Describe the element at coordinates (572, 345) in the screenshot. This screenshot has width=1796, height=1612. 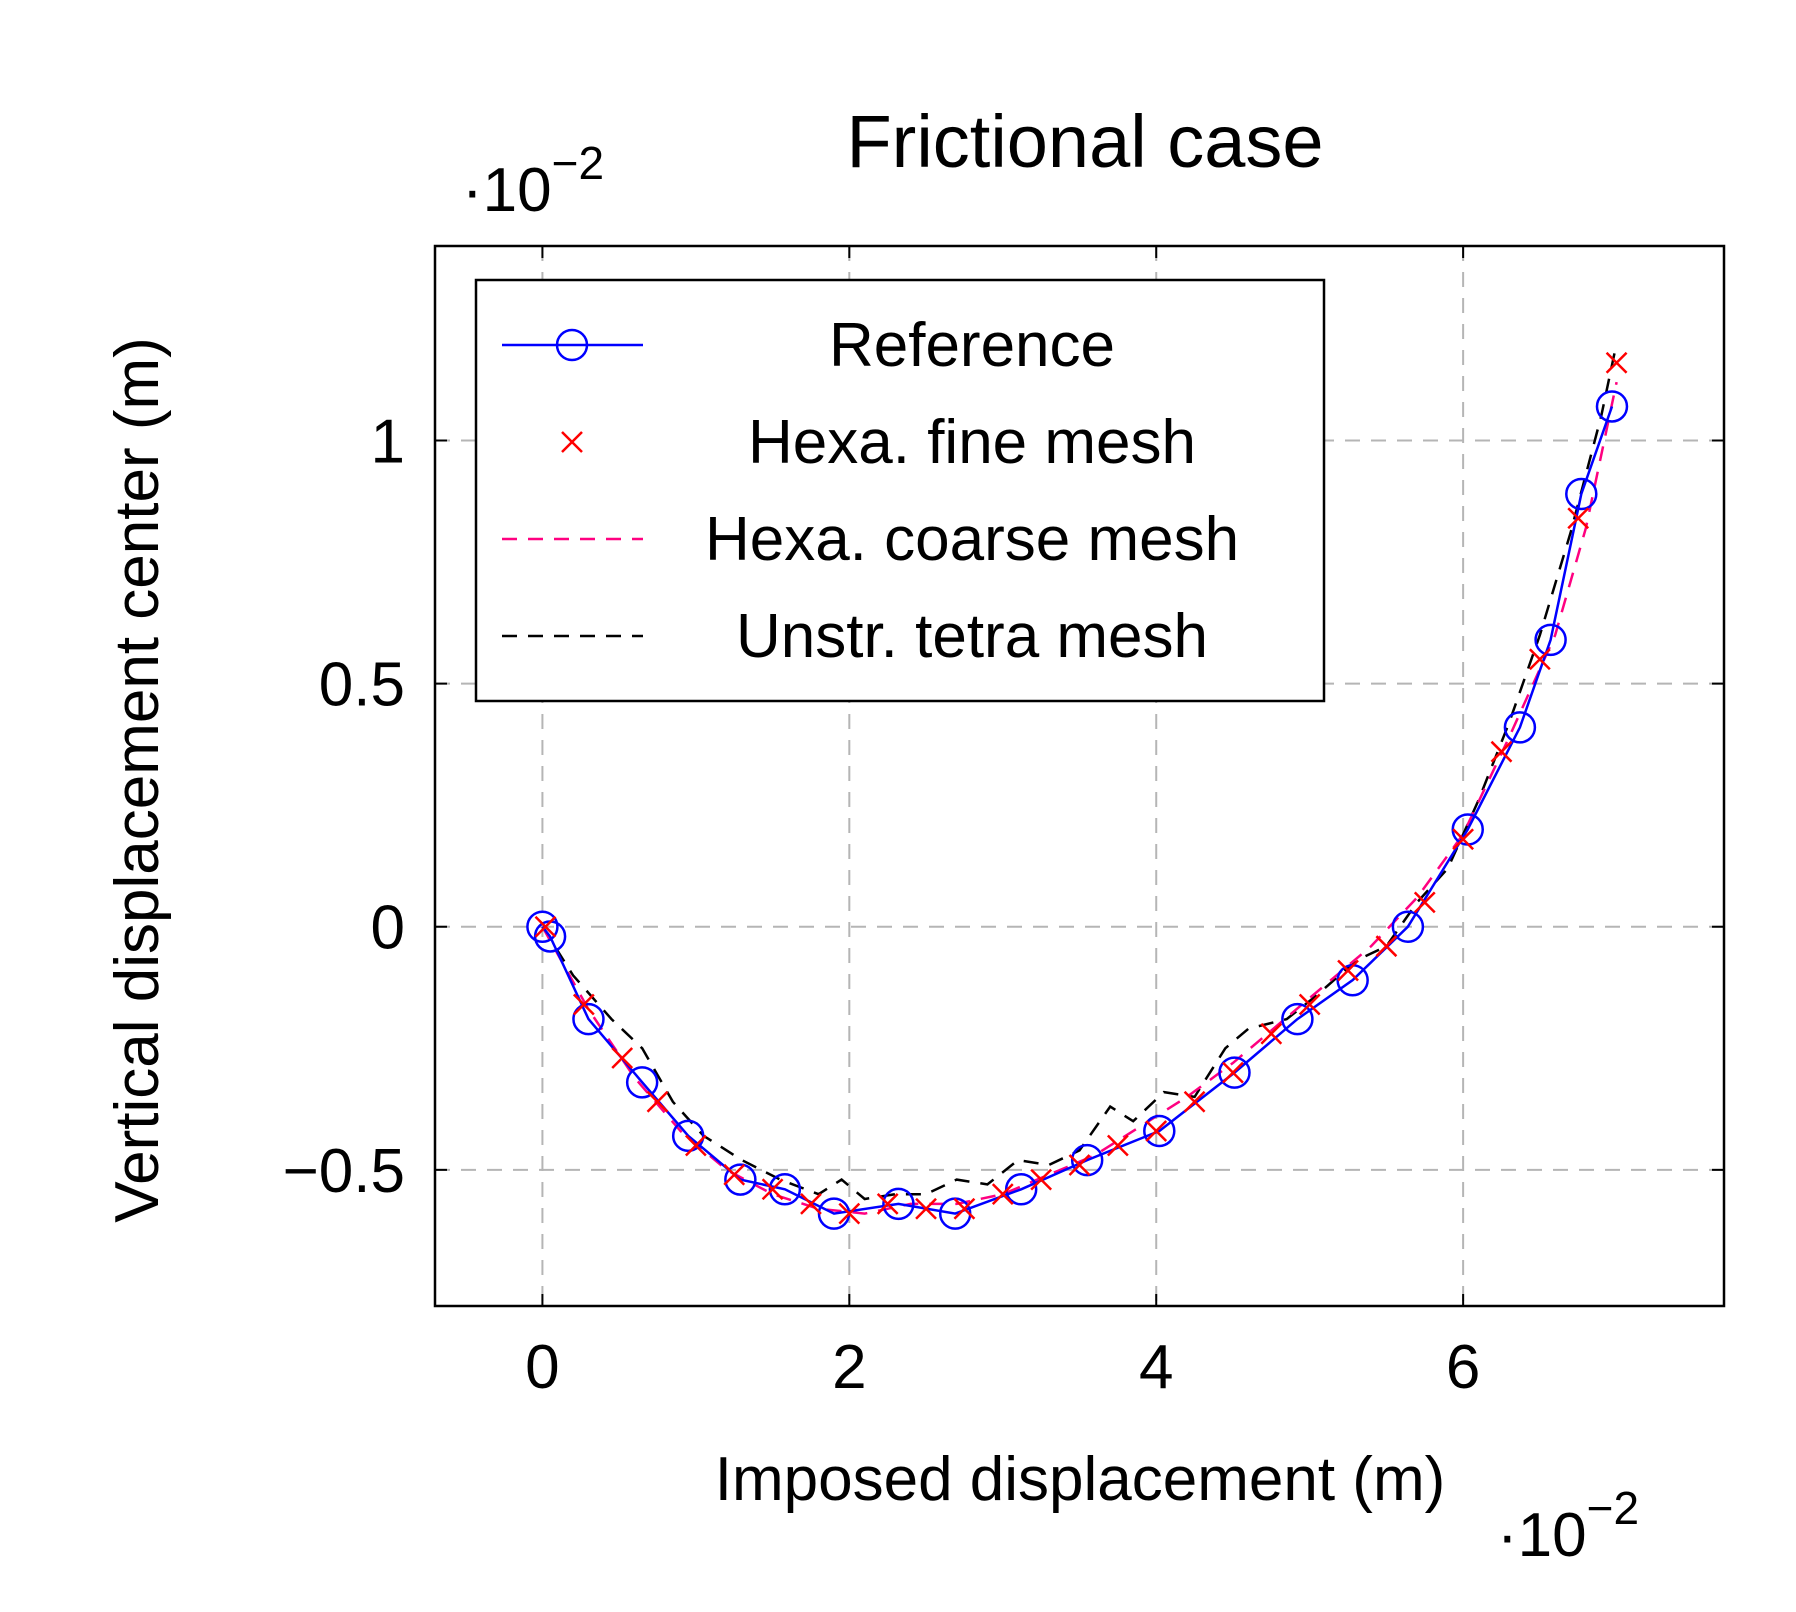
I see `legend-swatch-reference-marker` at that location.